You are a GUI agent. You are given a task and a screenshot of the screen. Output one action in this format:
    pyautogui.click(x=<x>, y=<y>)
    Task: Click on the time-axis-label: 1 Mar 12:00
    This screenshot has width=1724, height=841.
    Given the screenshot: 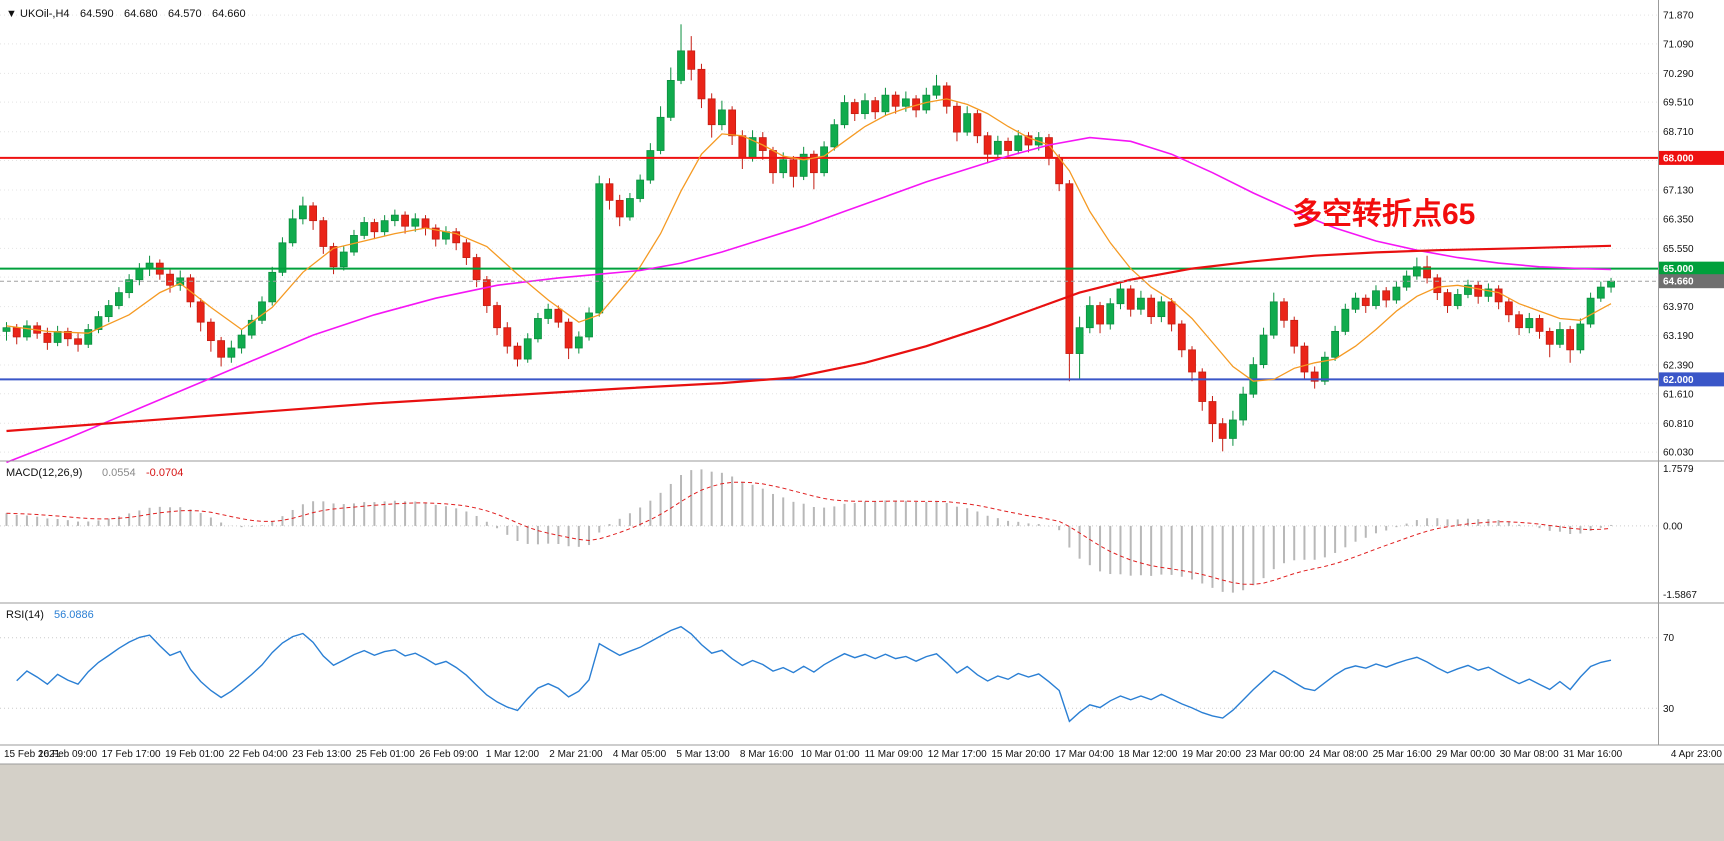 What is the action you would take?
    pyautogui.click(x=513, y=754)
    